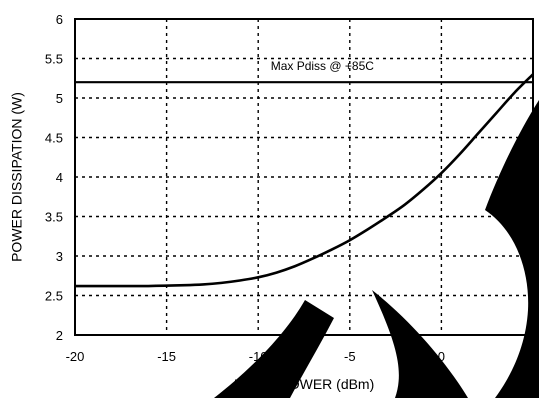 The image size is (539, 398). Describe the element at coordinates (532, 356) in the screenshot. I see `x-tick-label: 5` at that location.